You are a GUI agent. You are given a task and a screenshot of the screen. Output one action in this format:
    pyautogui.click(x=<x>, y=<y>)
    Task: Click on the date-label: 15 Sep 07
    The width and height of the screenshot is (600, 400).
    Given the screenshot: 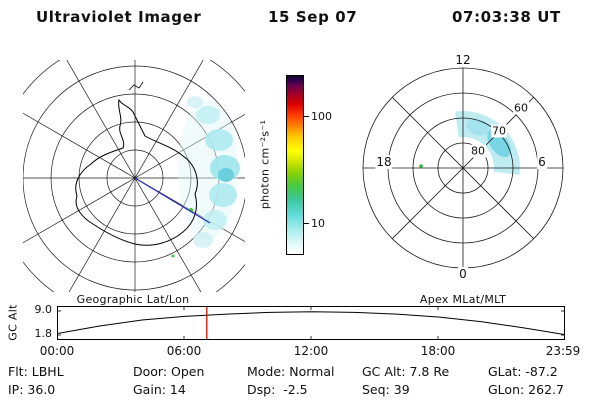 What is the action you would take?
    pyautogui.click(x=313, y=17)
    